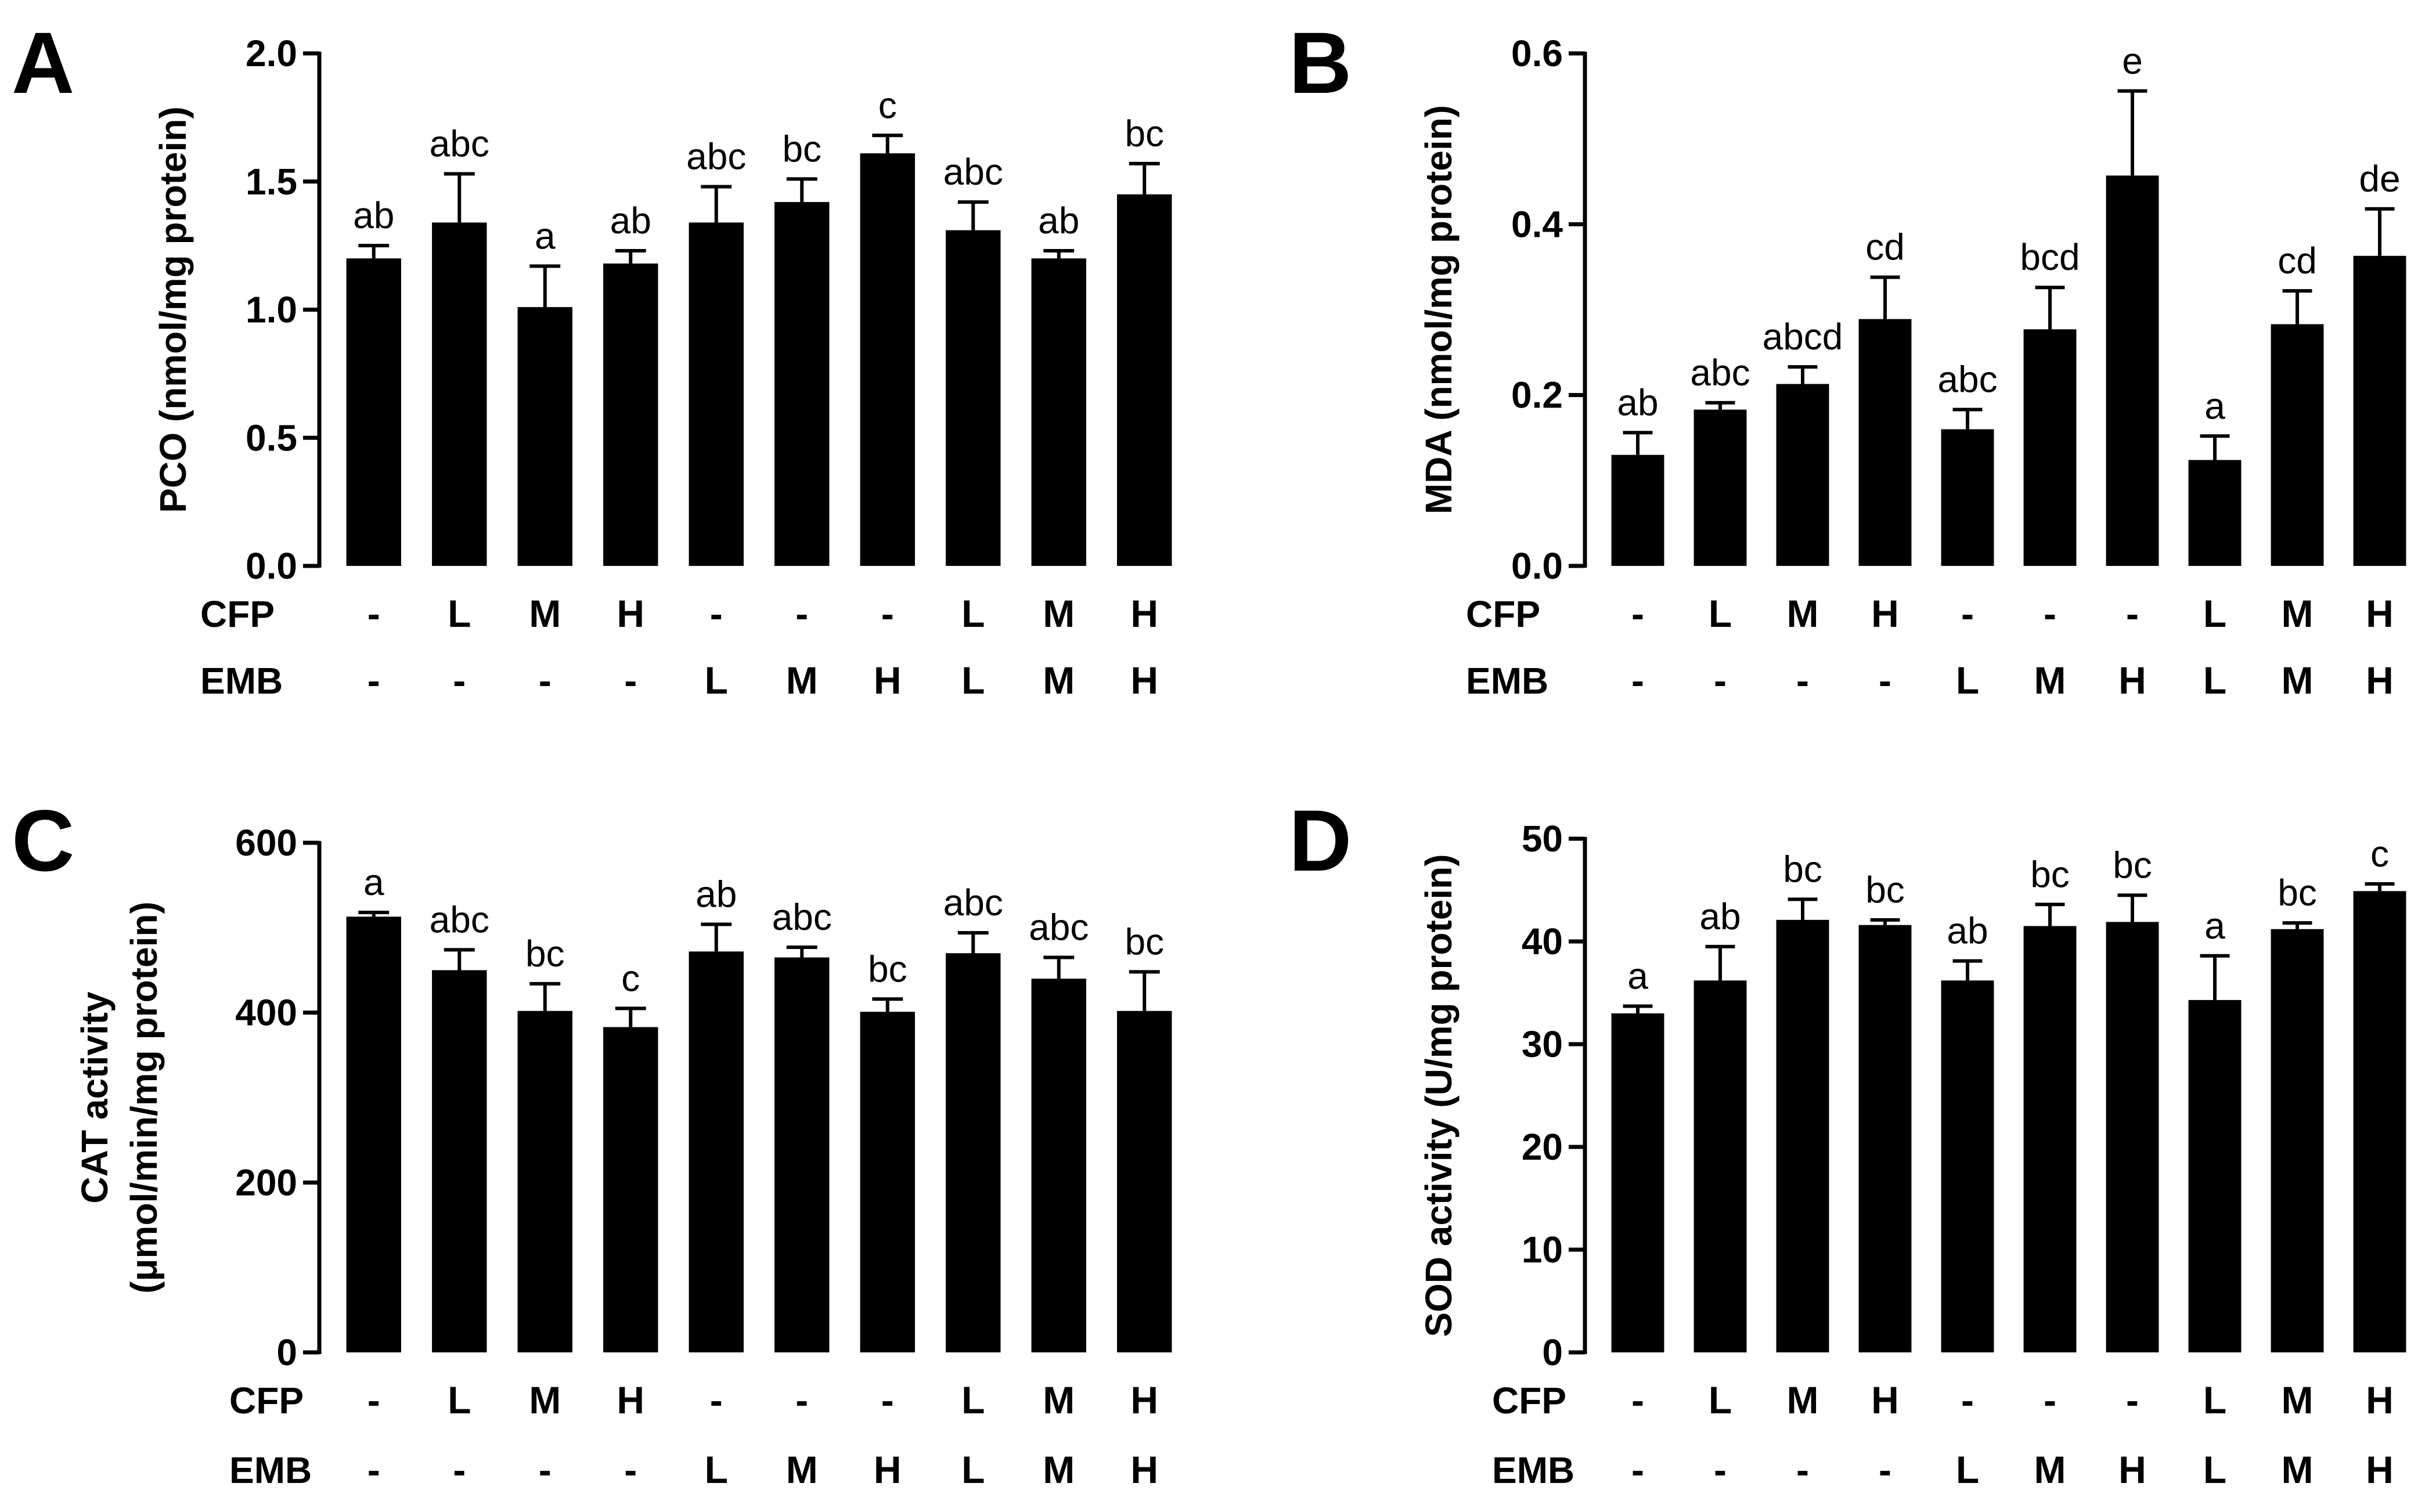 The height and width of the screenshot is (1512, 2425). I want to click on y-tick-label: 600, so click(266, 843).